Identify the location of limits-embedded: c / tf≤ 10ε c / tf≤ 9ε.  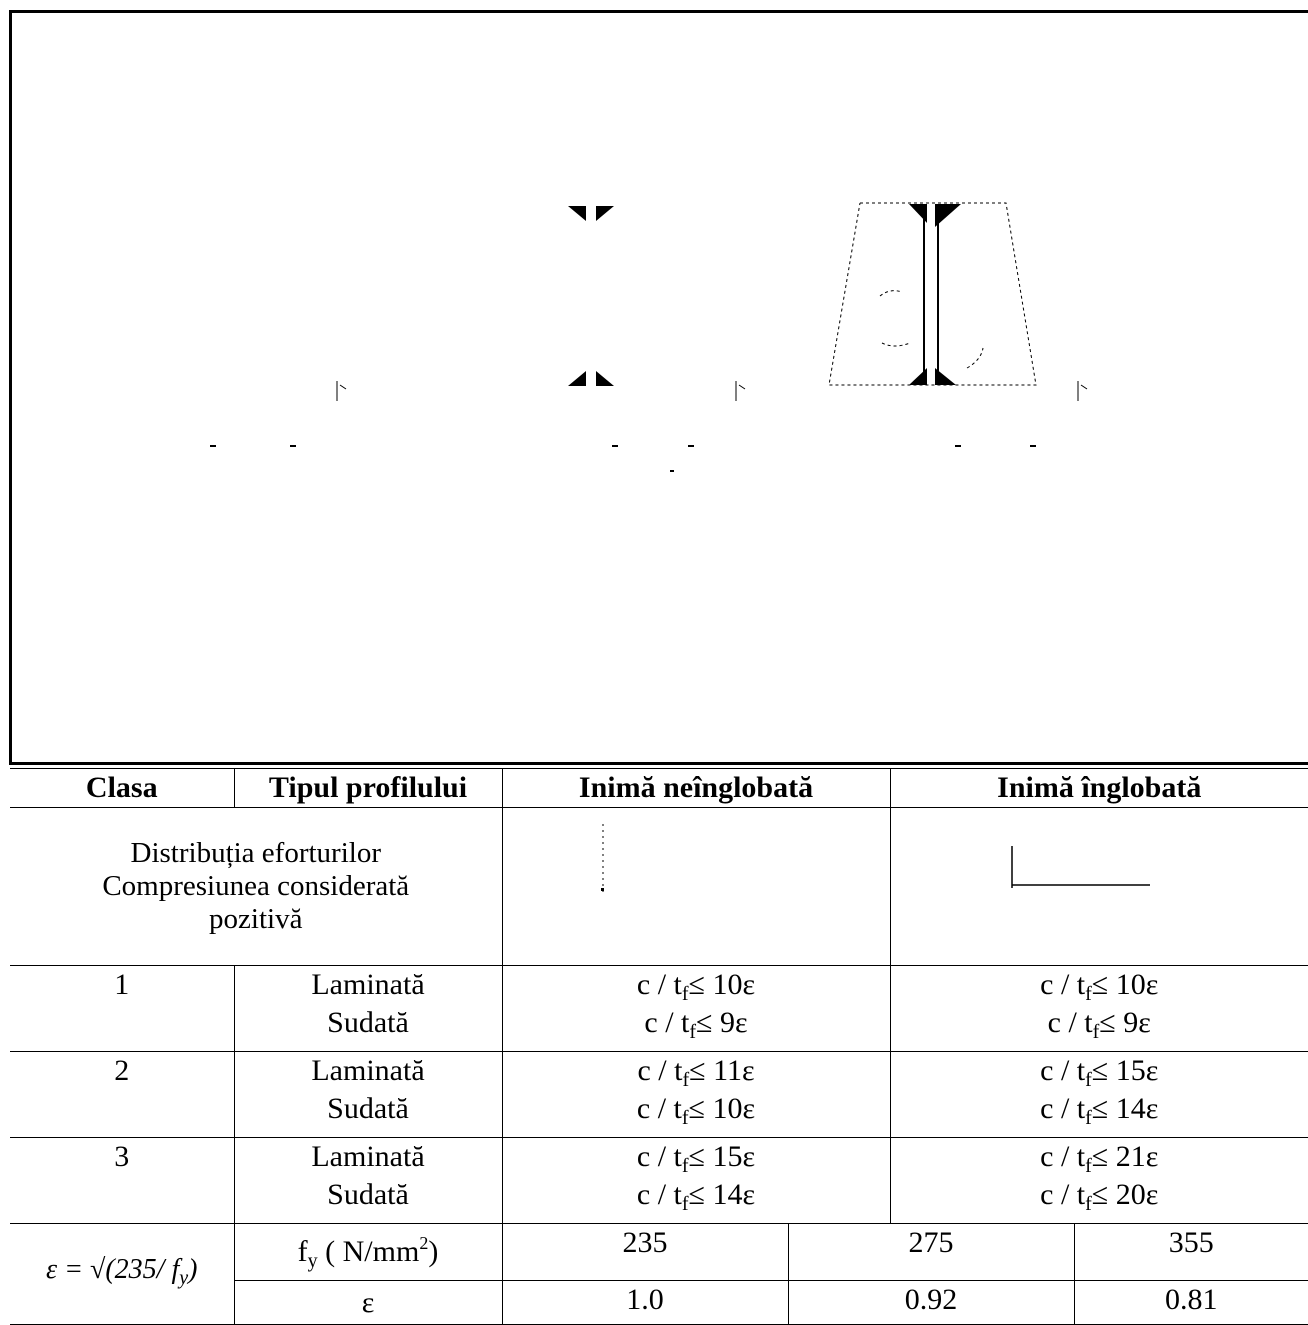
(1099, 1009).